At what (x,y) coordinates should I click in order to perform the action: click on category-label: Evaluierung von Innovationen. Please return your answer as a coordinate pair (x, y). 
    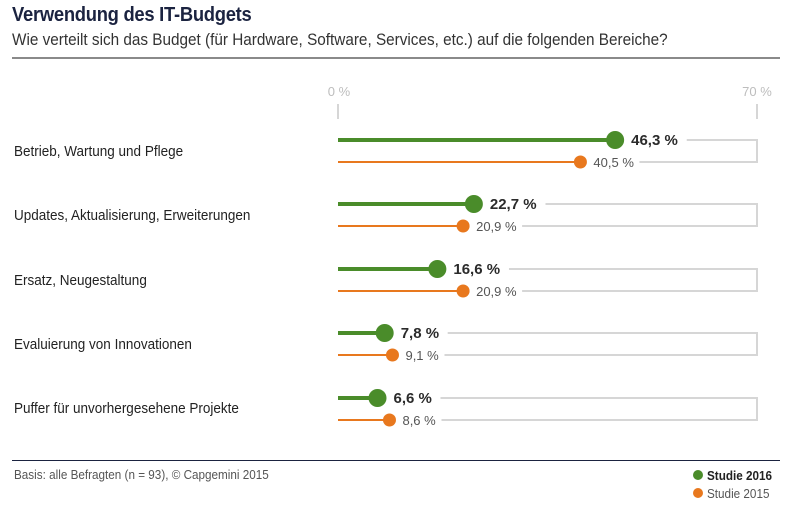
    Looking at the image, I should click on (103, 344).